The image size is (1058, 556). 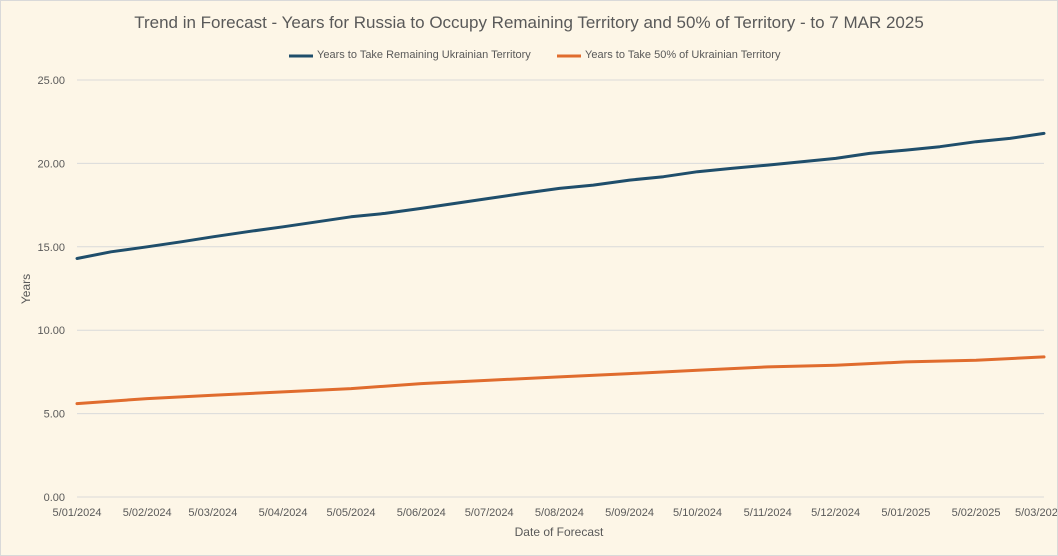 What do you see at coordinates (26, 289) in the screenshot?
I see `y-axis-title: Years` at bounding box center [26, 289].